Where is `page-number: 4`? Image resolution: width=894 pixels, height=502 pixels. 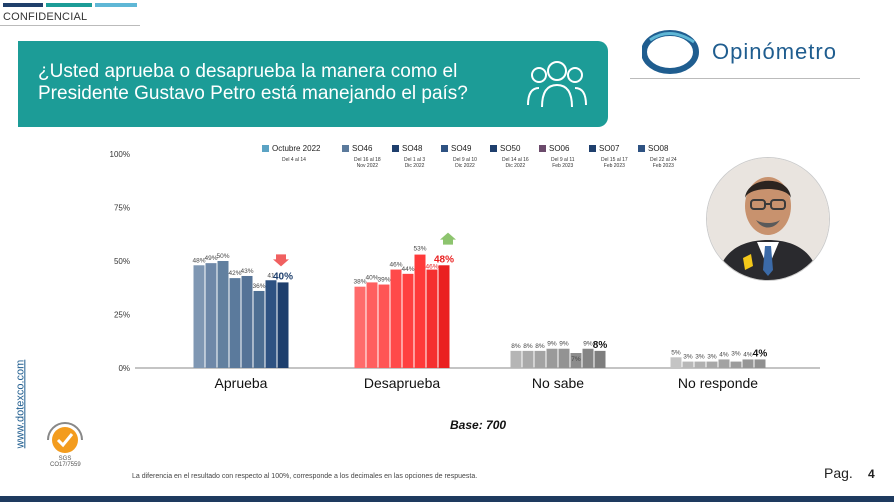
page-number: 4 is located at coordinates (871, 474).